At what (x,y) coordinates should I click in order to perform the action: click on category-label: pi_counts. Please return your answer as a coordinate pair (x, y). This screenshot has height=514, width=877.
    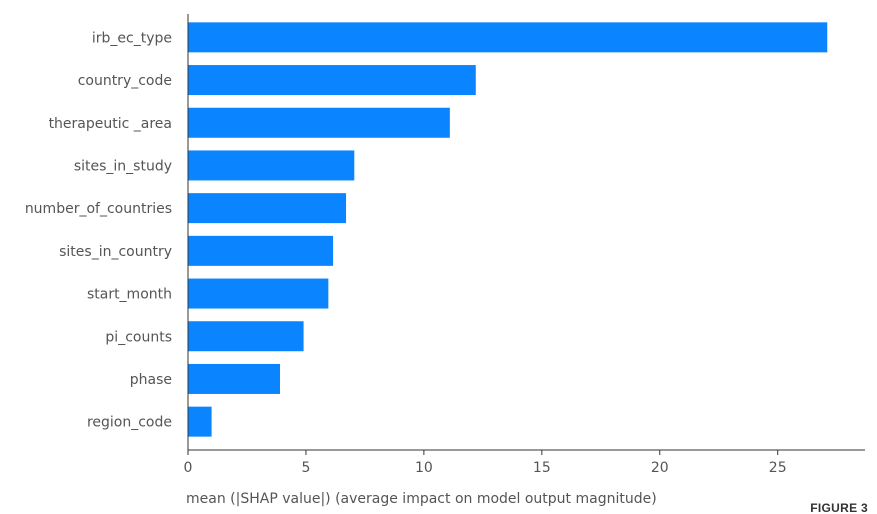
    Looking at the image, I should click on (138, 337).